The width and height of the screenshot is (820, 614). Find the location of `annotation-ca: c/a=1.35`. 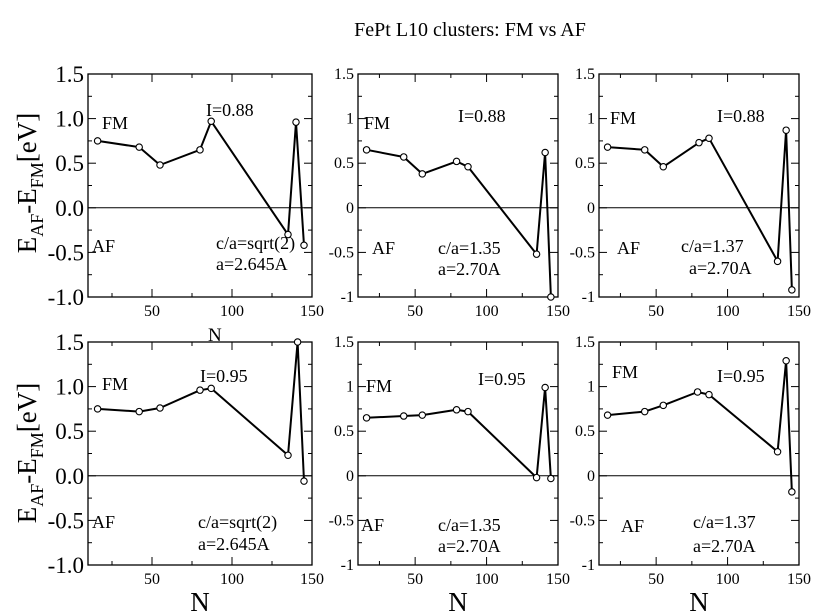

annotation-ca: c/a=1.35 is located at coordinates (469, 525).